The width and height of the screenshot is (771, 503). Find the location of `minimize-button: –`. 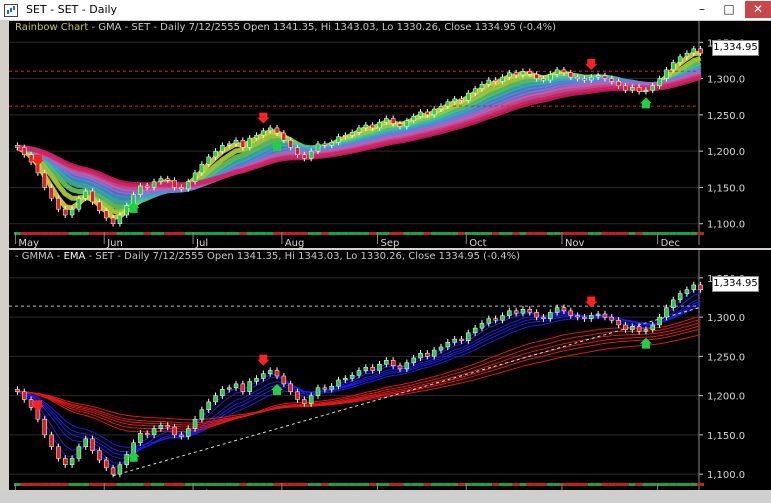

minimize-button: – is located at coordinates (702, 9).